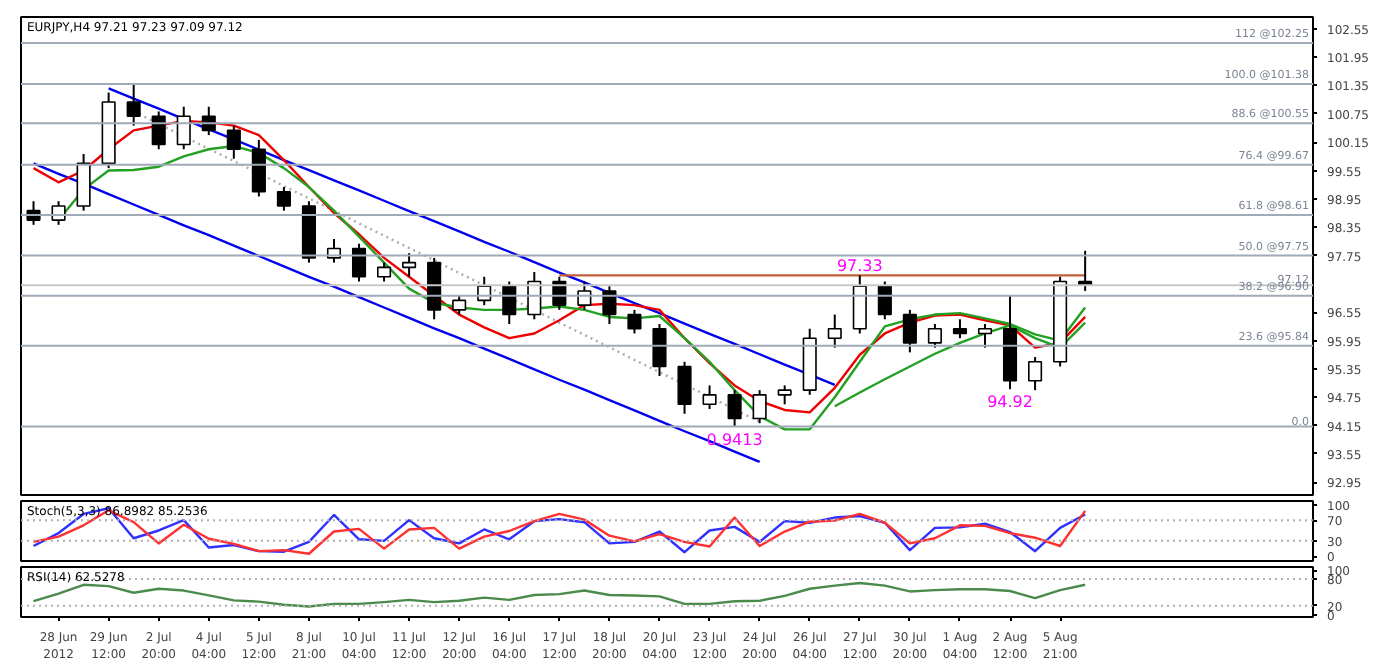 The width and height of the screenshot is (1374, 666). What do you see at coordinates (734, 439) in the screenshot?
I see `annotation: 0.9413` at bounding box center [734, 439].